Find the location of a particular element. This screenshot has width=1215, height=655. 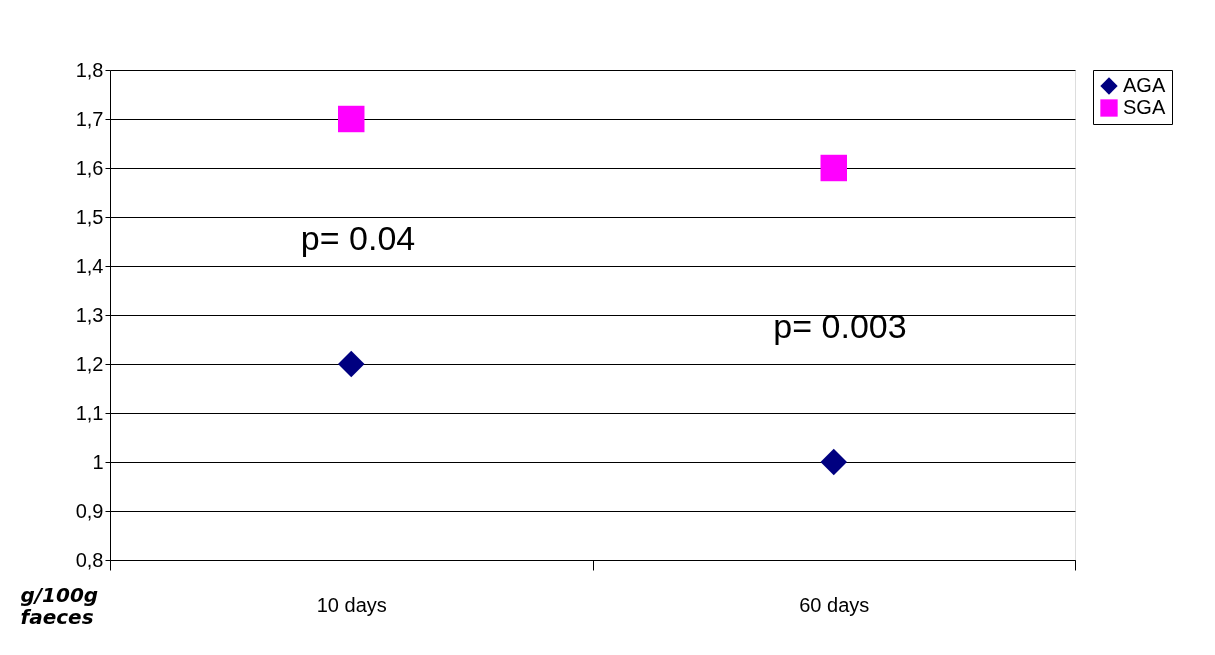

y-axis-title: g/100g faeces is located at coordinates (59, 605).